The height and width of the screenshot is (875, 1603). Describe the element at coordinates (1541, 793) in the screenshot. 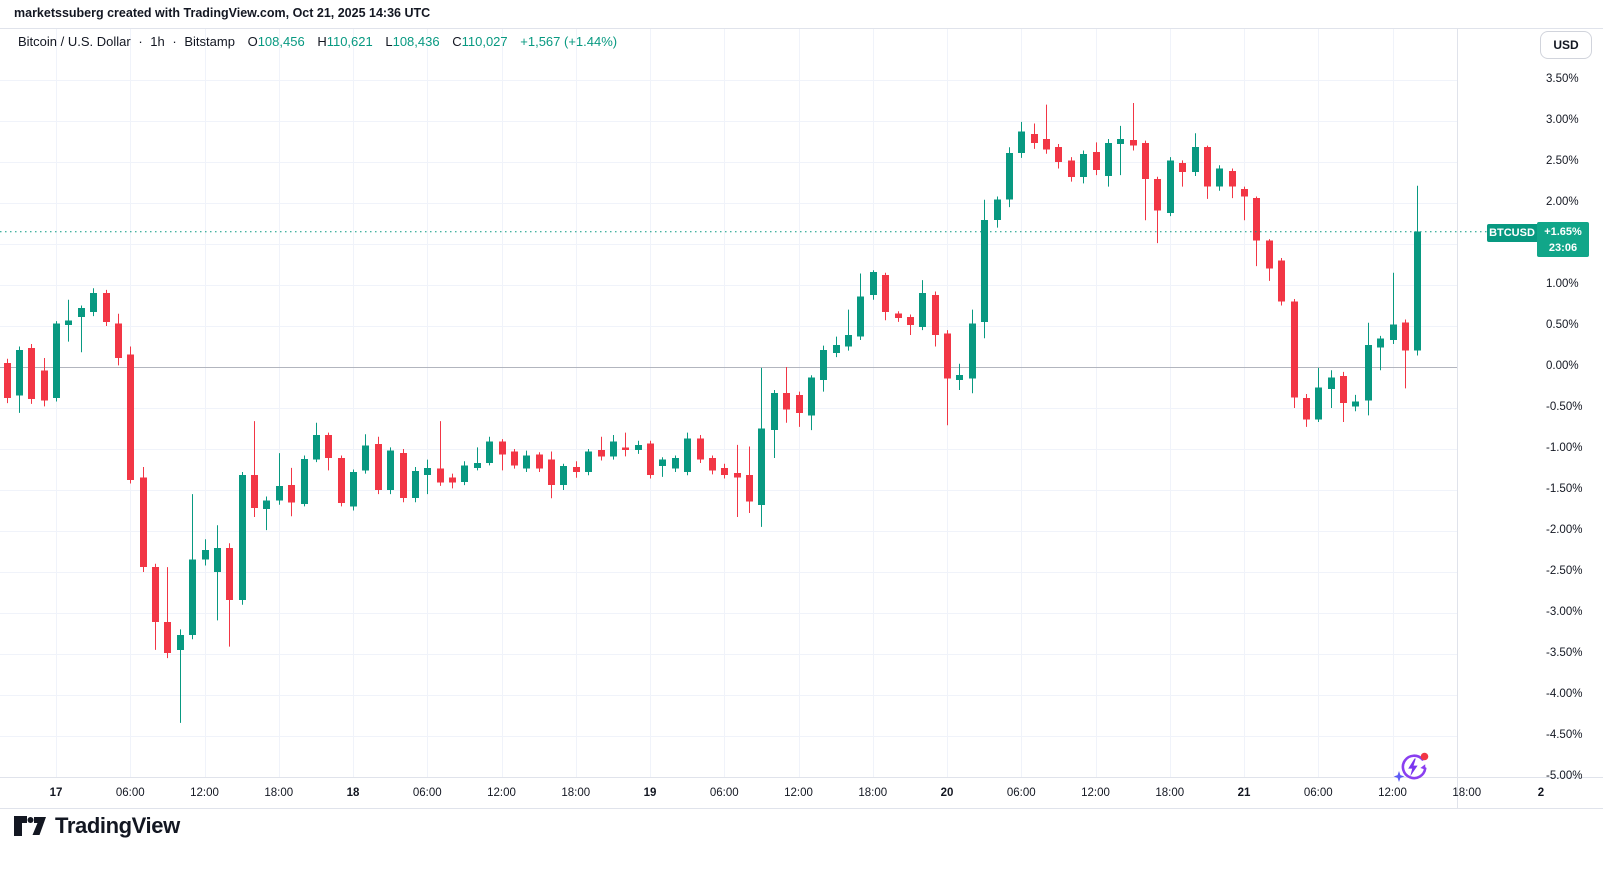

I see `time-tick-day-label: 2` at that location.